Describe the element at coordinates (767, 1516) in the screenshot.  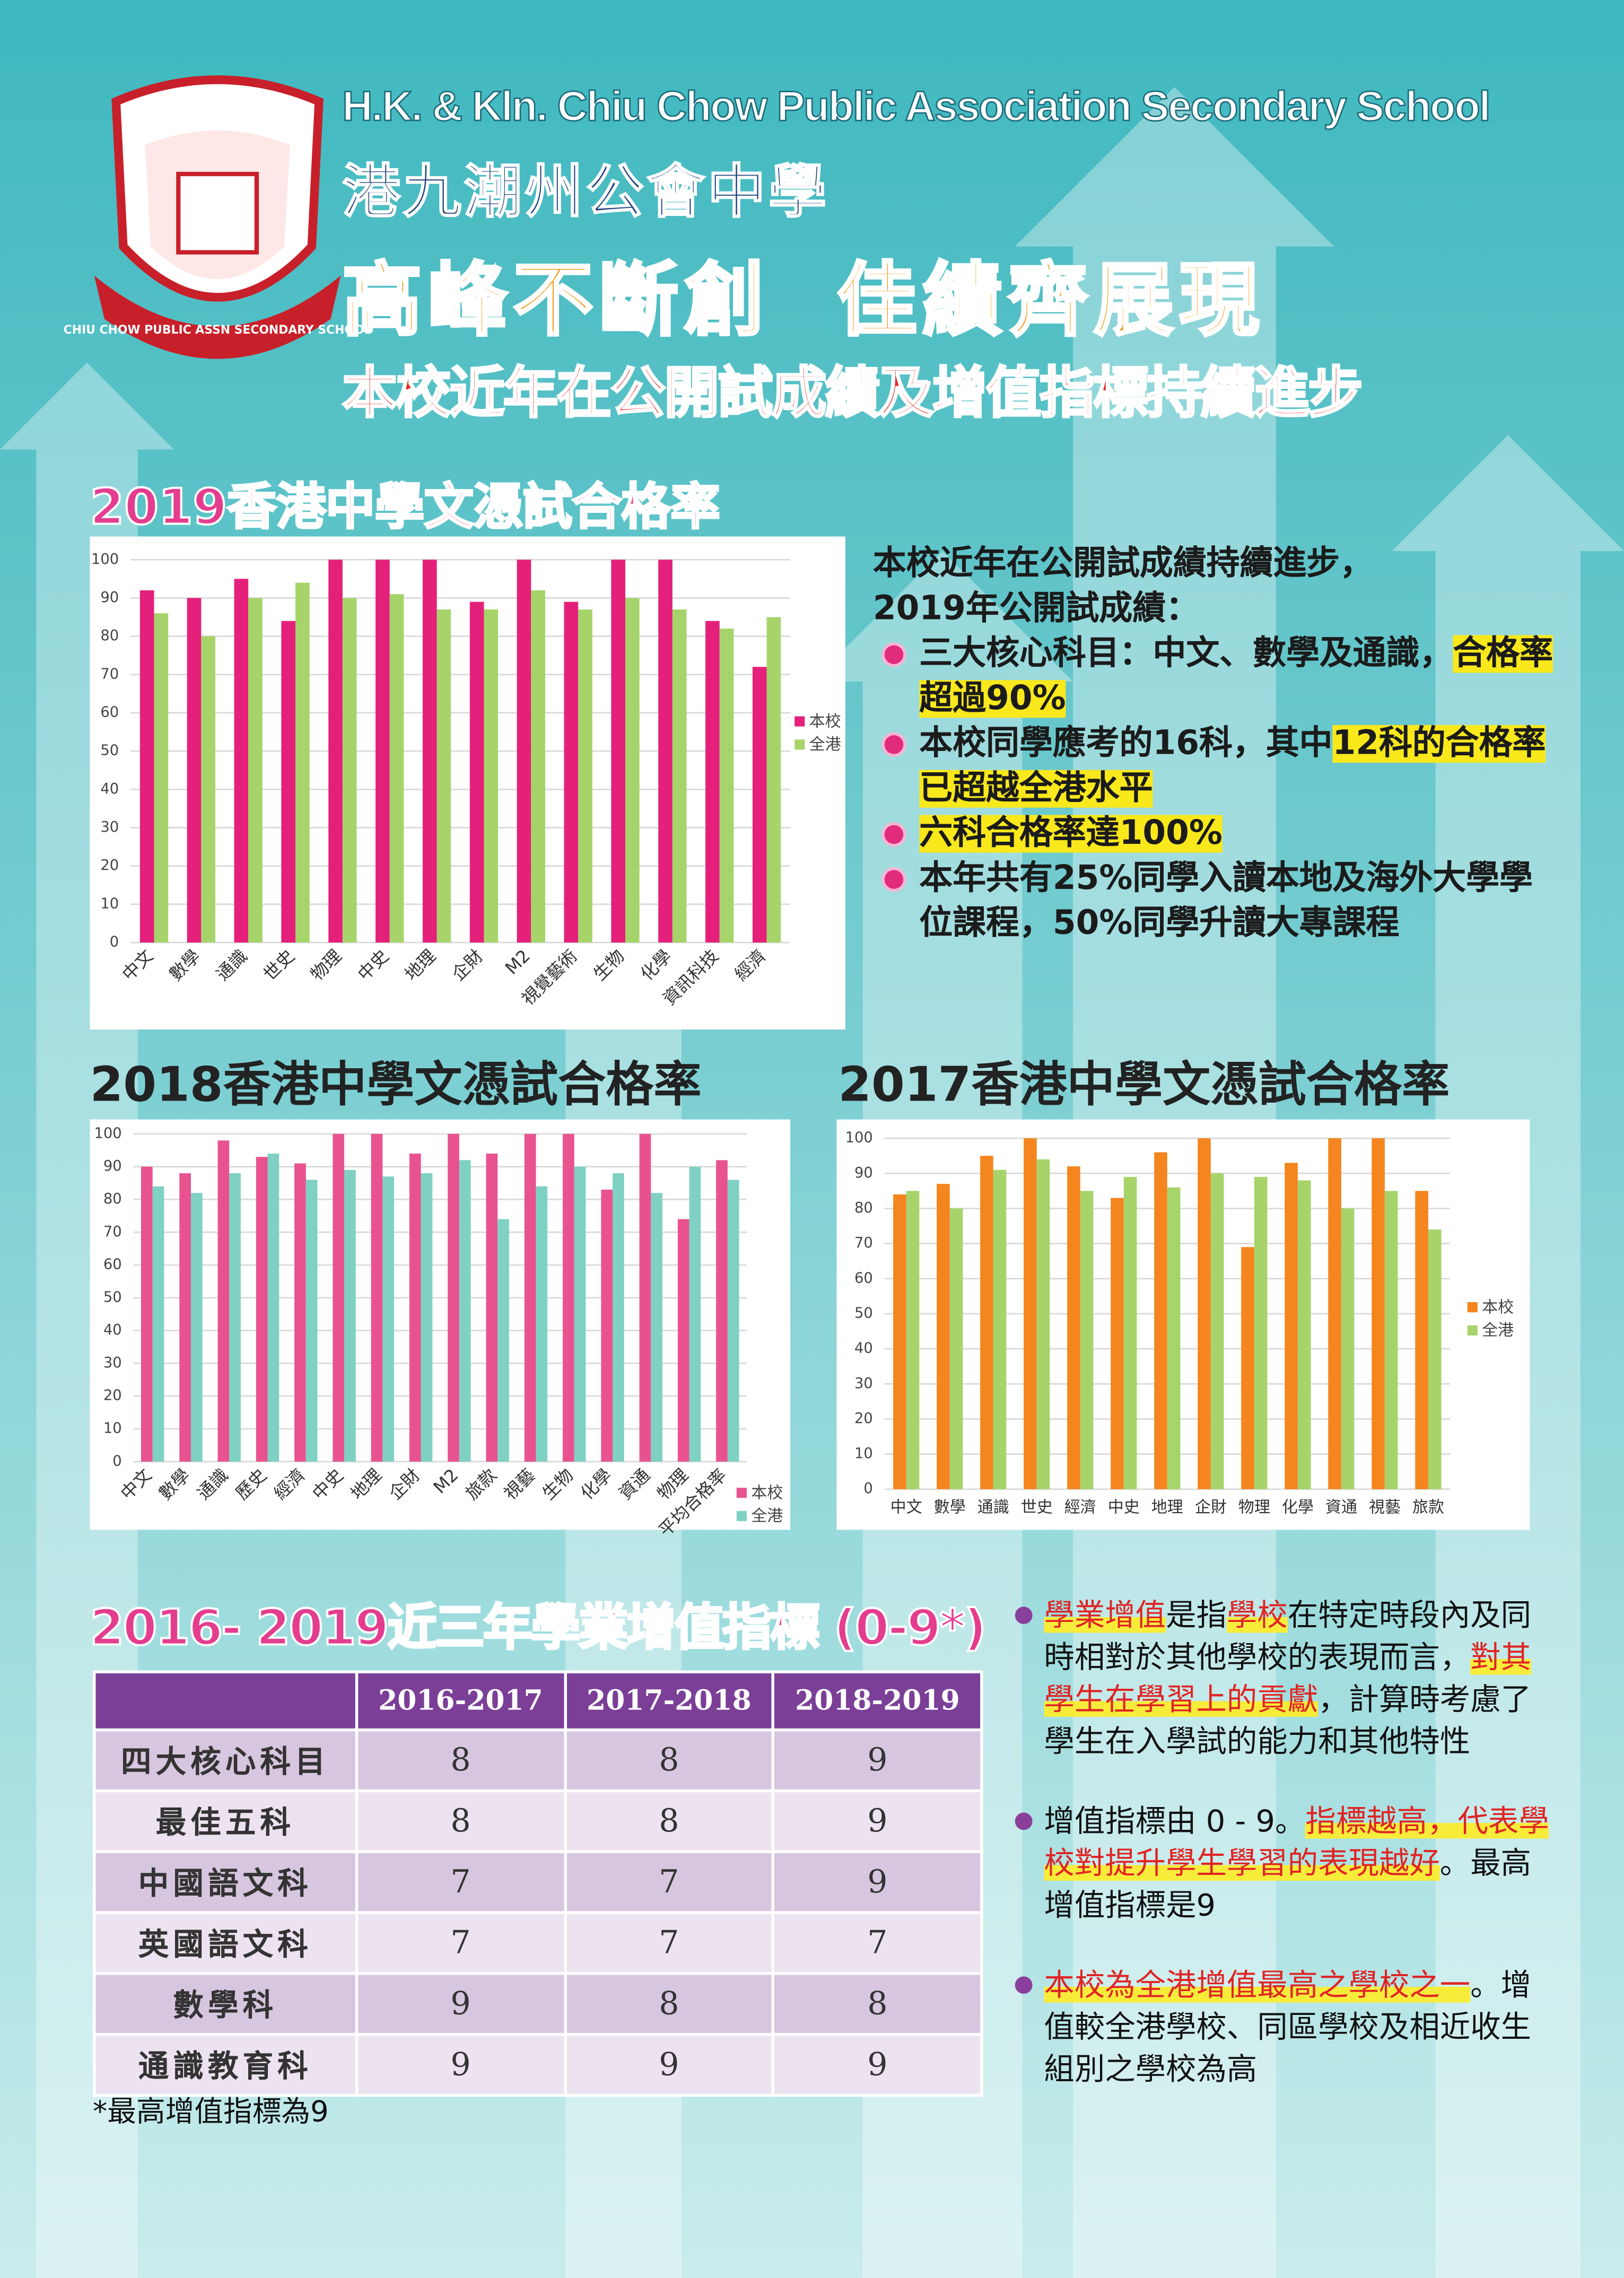
I see `legend-label: 全港` at that location.